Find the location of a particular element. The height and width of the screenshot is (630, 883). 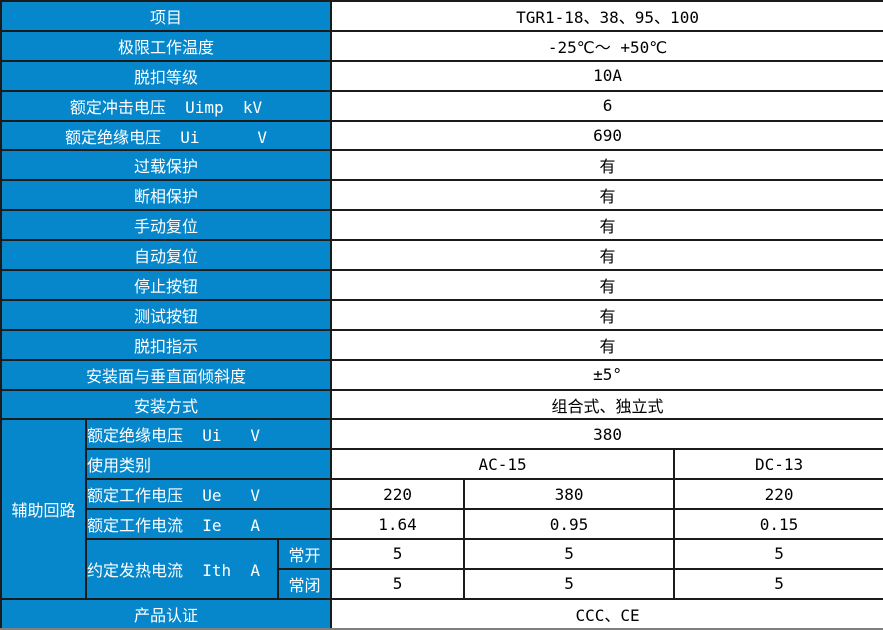

row-label: 自动复位 is located at coordinates (166, 255).